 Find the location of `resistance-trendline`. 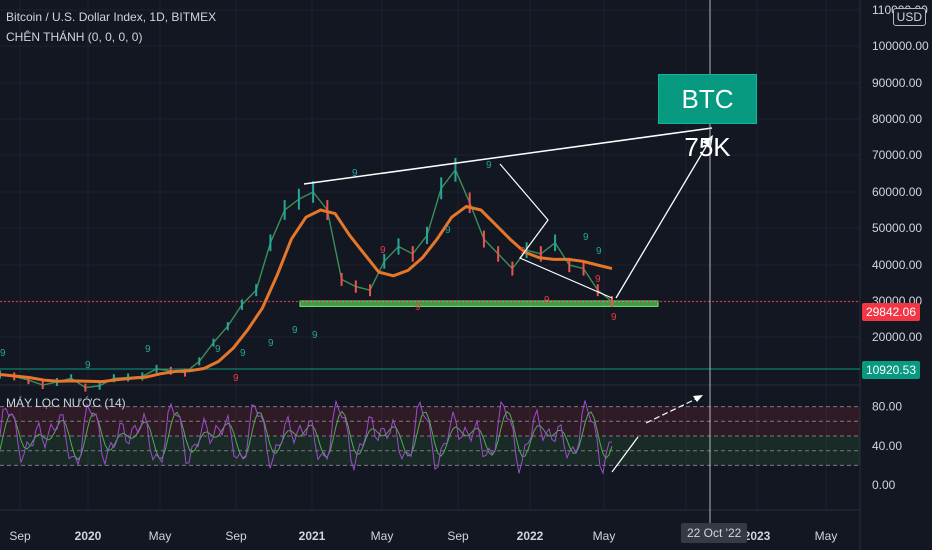

resistance-trendline is located at coordinates (508, 156).